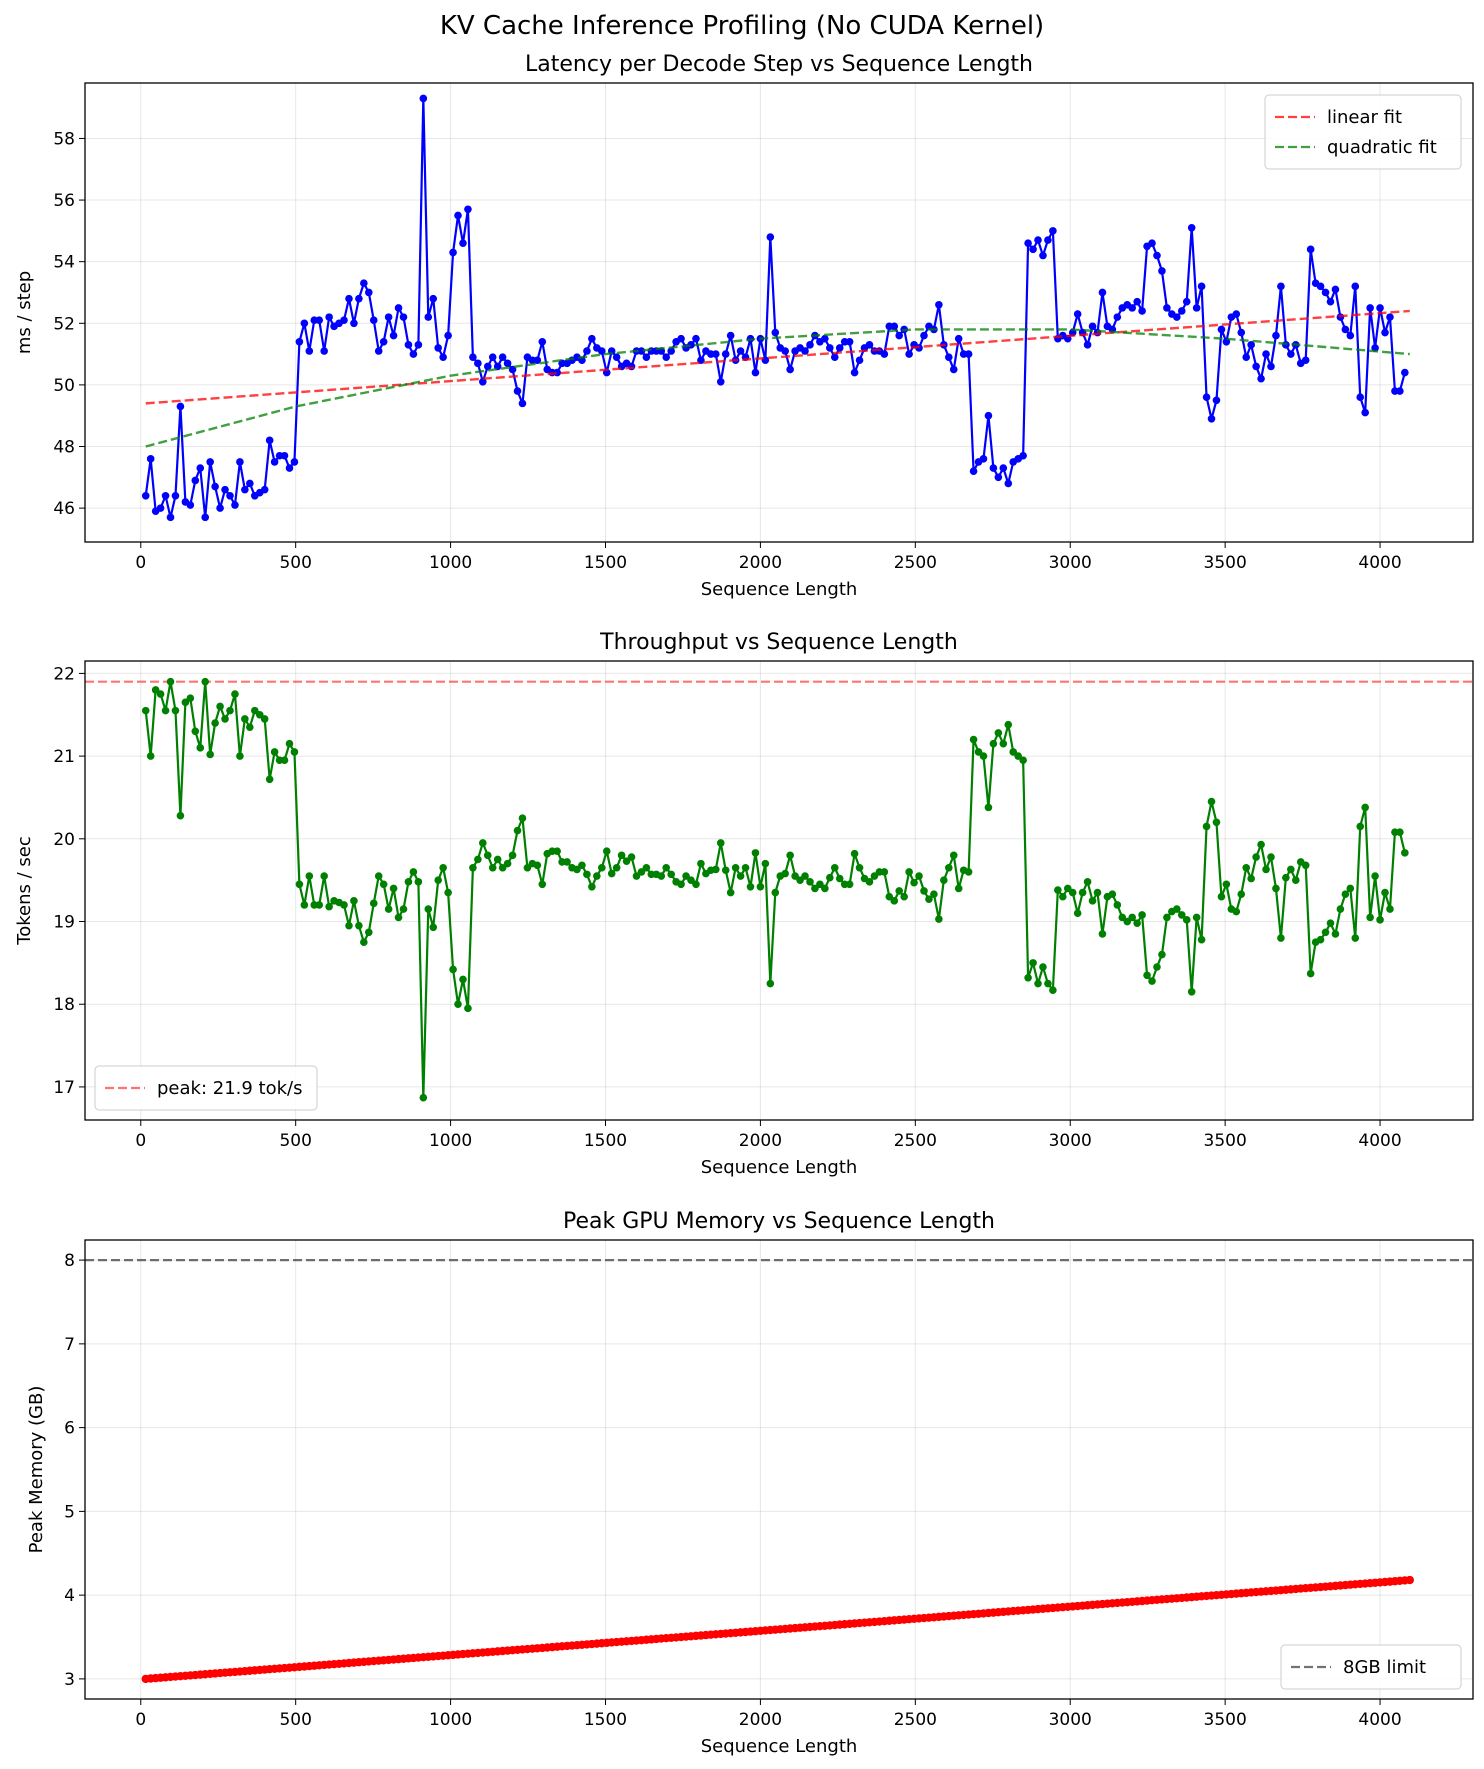  I want to click on y-tick-label: 52, so click(64, 324).